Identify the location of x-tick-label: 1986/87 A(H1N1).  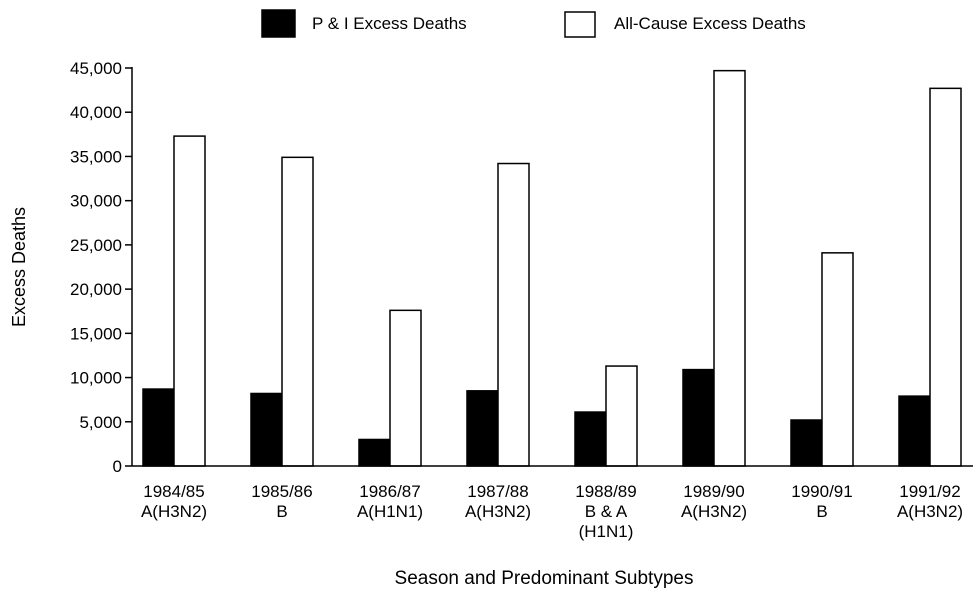
(390, 501).